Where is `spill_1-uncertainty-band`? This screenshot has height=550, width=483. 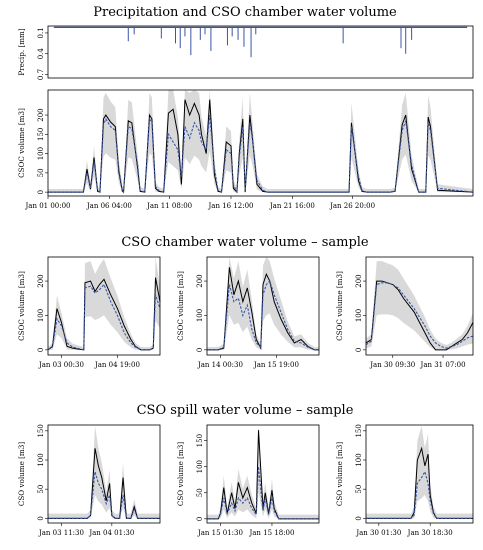 spill_1-uncertainty-band is located at coordinates (104, 472).